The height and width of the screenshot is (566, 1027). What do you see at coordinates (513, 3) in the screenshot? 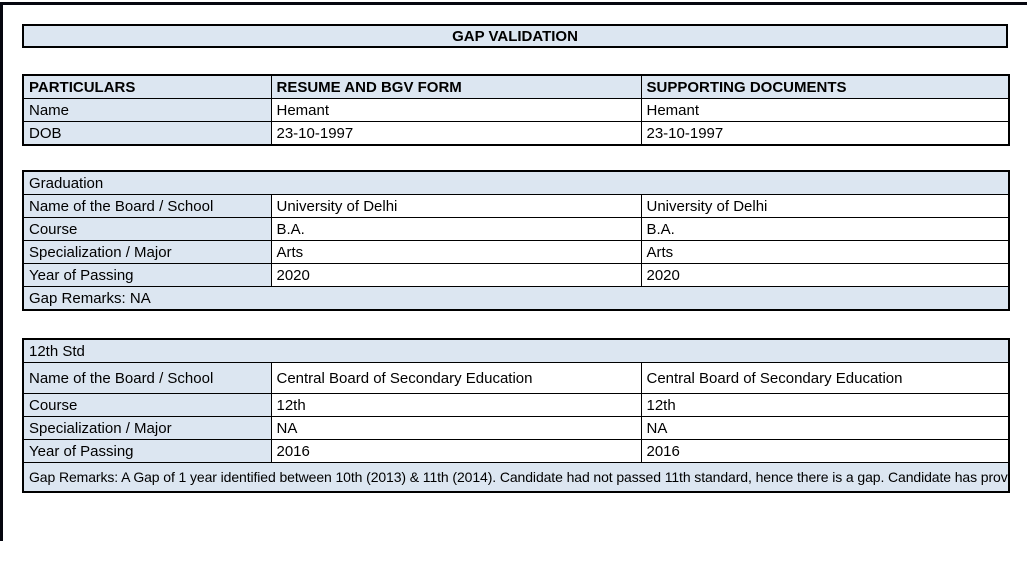
I see `page-top-border-line` at bounding box center [513, 3].